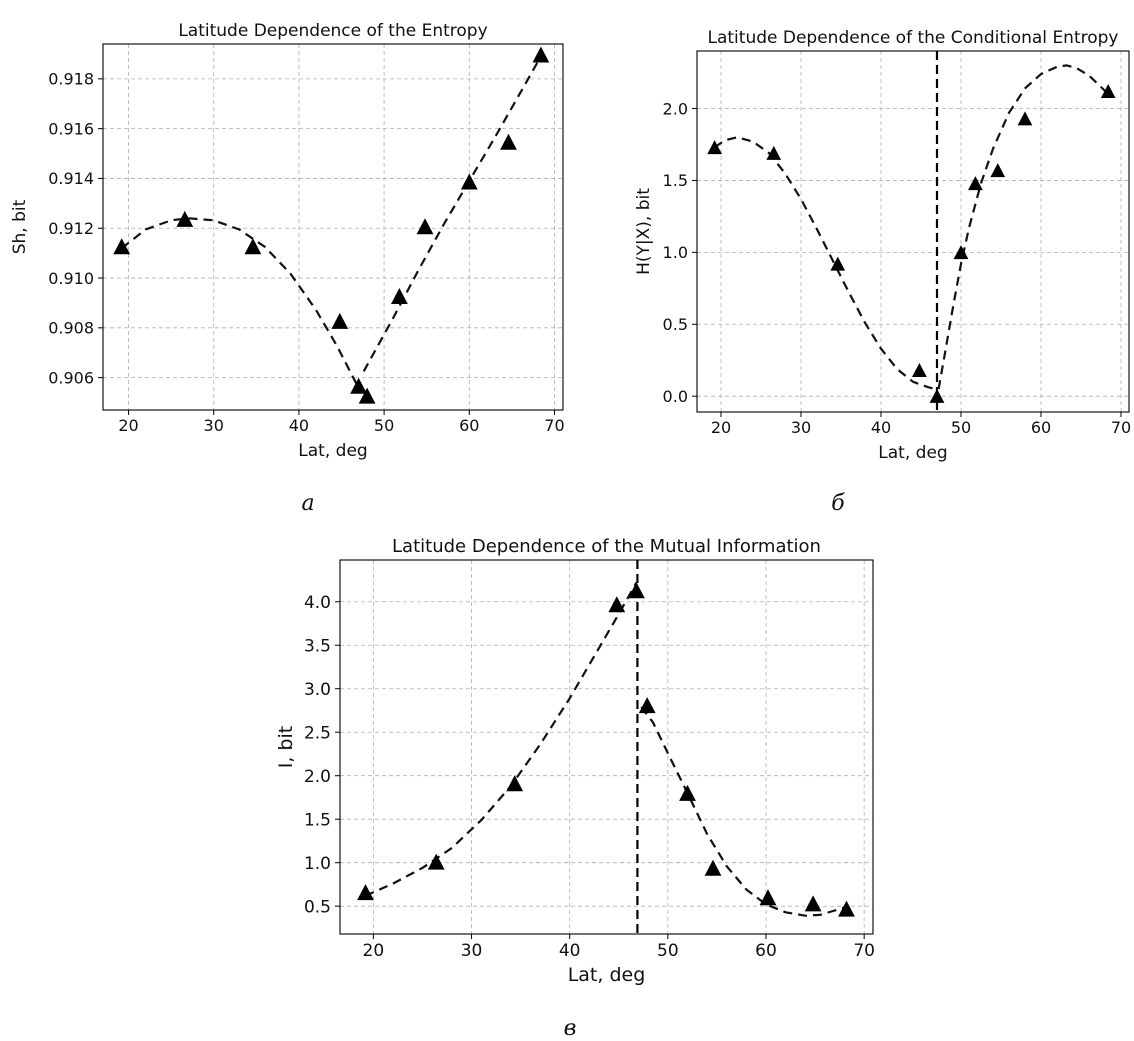 The height and width of the screenshot is (1041, 1134). I want to click on y-tick-label: 0.908, so click(71, 328).